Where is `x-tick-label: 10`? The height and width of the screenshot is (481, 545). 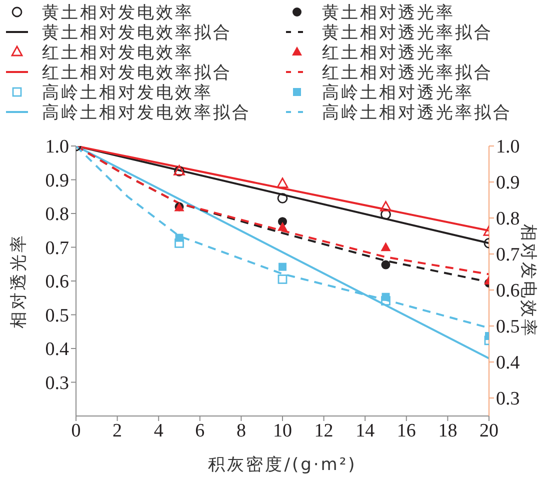
x-tick-label: 10 is located at coordinates (282, 431).